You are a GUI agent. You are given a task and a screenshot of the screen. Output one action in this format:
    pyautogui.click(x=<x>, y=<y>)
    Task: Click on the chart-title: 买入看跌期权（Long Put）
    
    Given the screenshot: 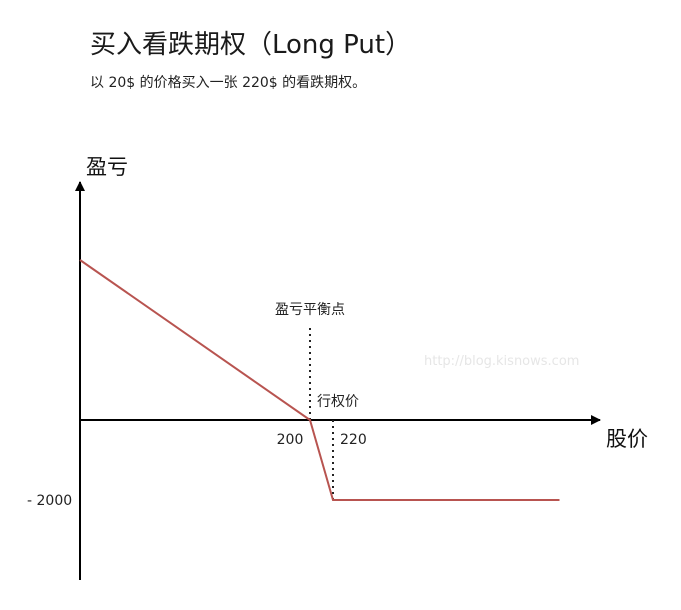 What is the action you would take?
    pyautogui.click(x=251, y=45)
    